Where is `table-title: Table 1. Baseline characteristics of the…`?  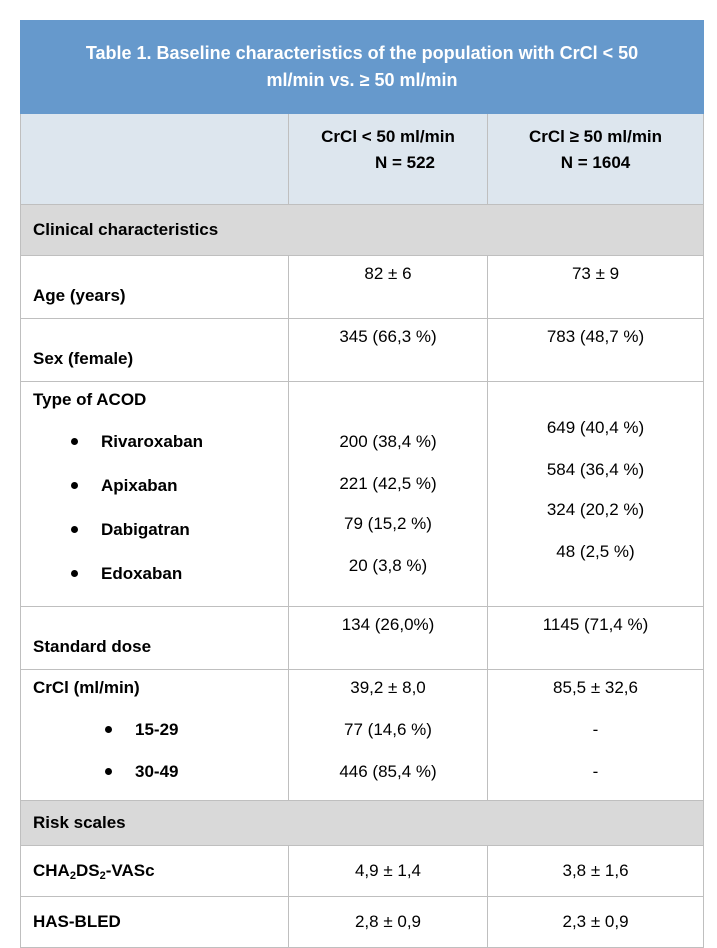 table-title: Table 1. Baseline characteristics of the… is located at coordinates (362, 67).